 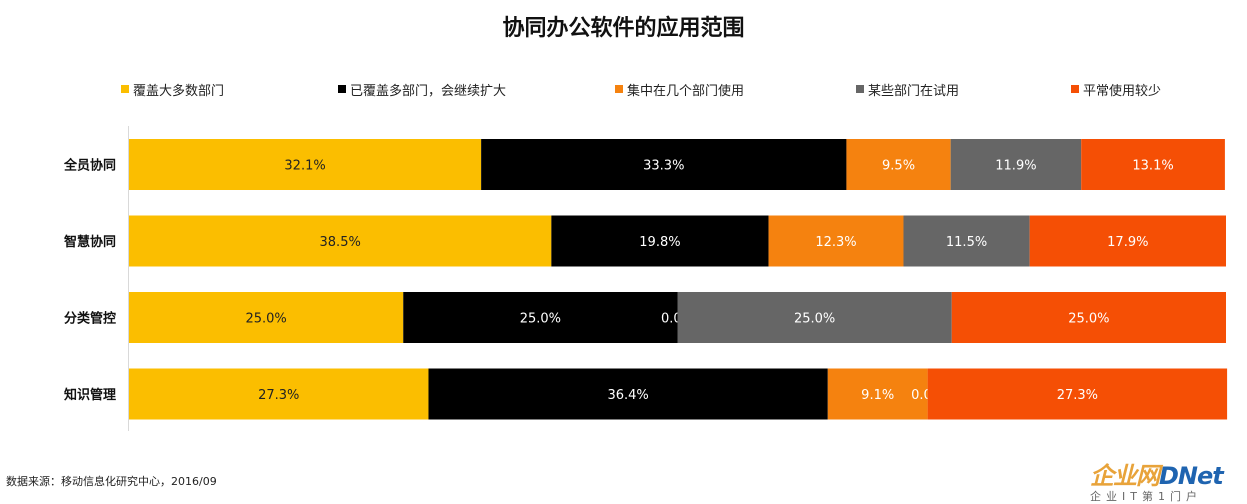 I want to click on category-label: 智慧协同, so click(x=90, y=242).